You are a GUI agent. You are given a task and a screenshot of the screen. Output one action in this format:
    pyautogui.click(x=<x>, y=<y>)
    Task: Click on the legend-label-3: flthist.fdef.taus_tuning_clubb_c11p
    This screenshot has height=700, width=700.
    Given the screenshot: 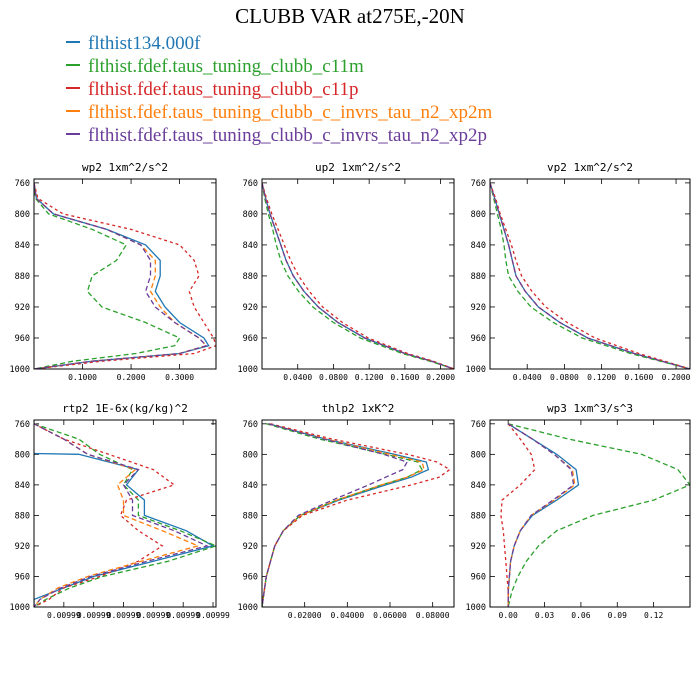 What is the action you would take?
    pyautogui.click(x=223, y=89)
    